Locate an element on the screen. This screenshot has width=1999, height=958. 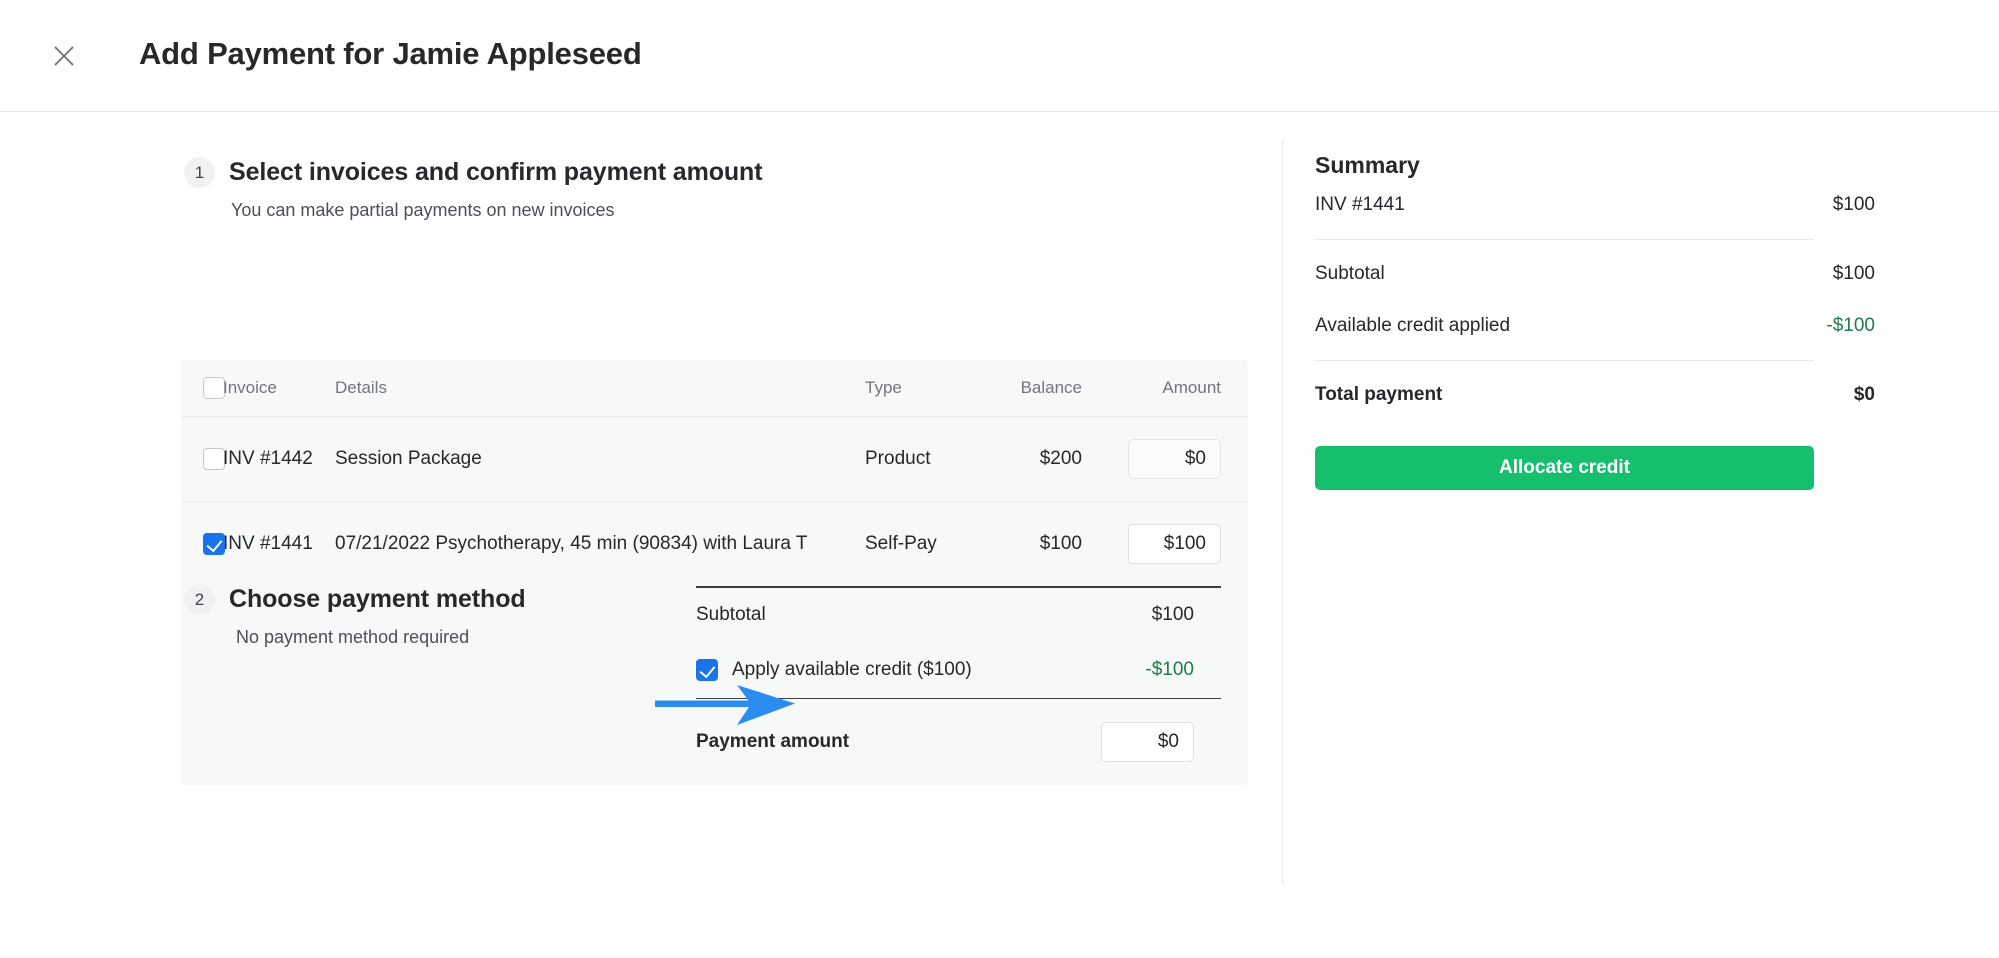
row-balance: $100 is located at coordinates (1060, 543).